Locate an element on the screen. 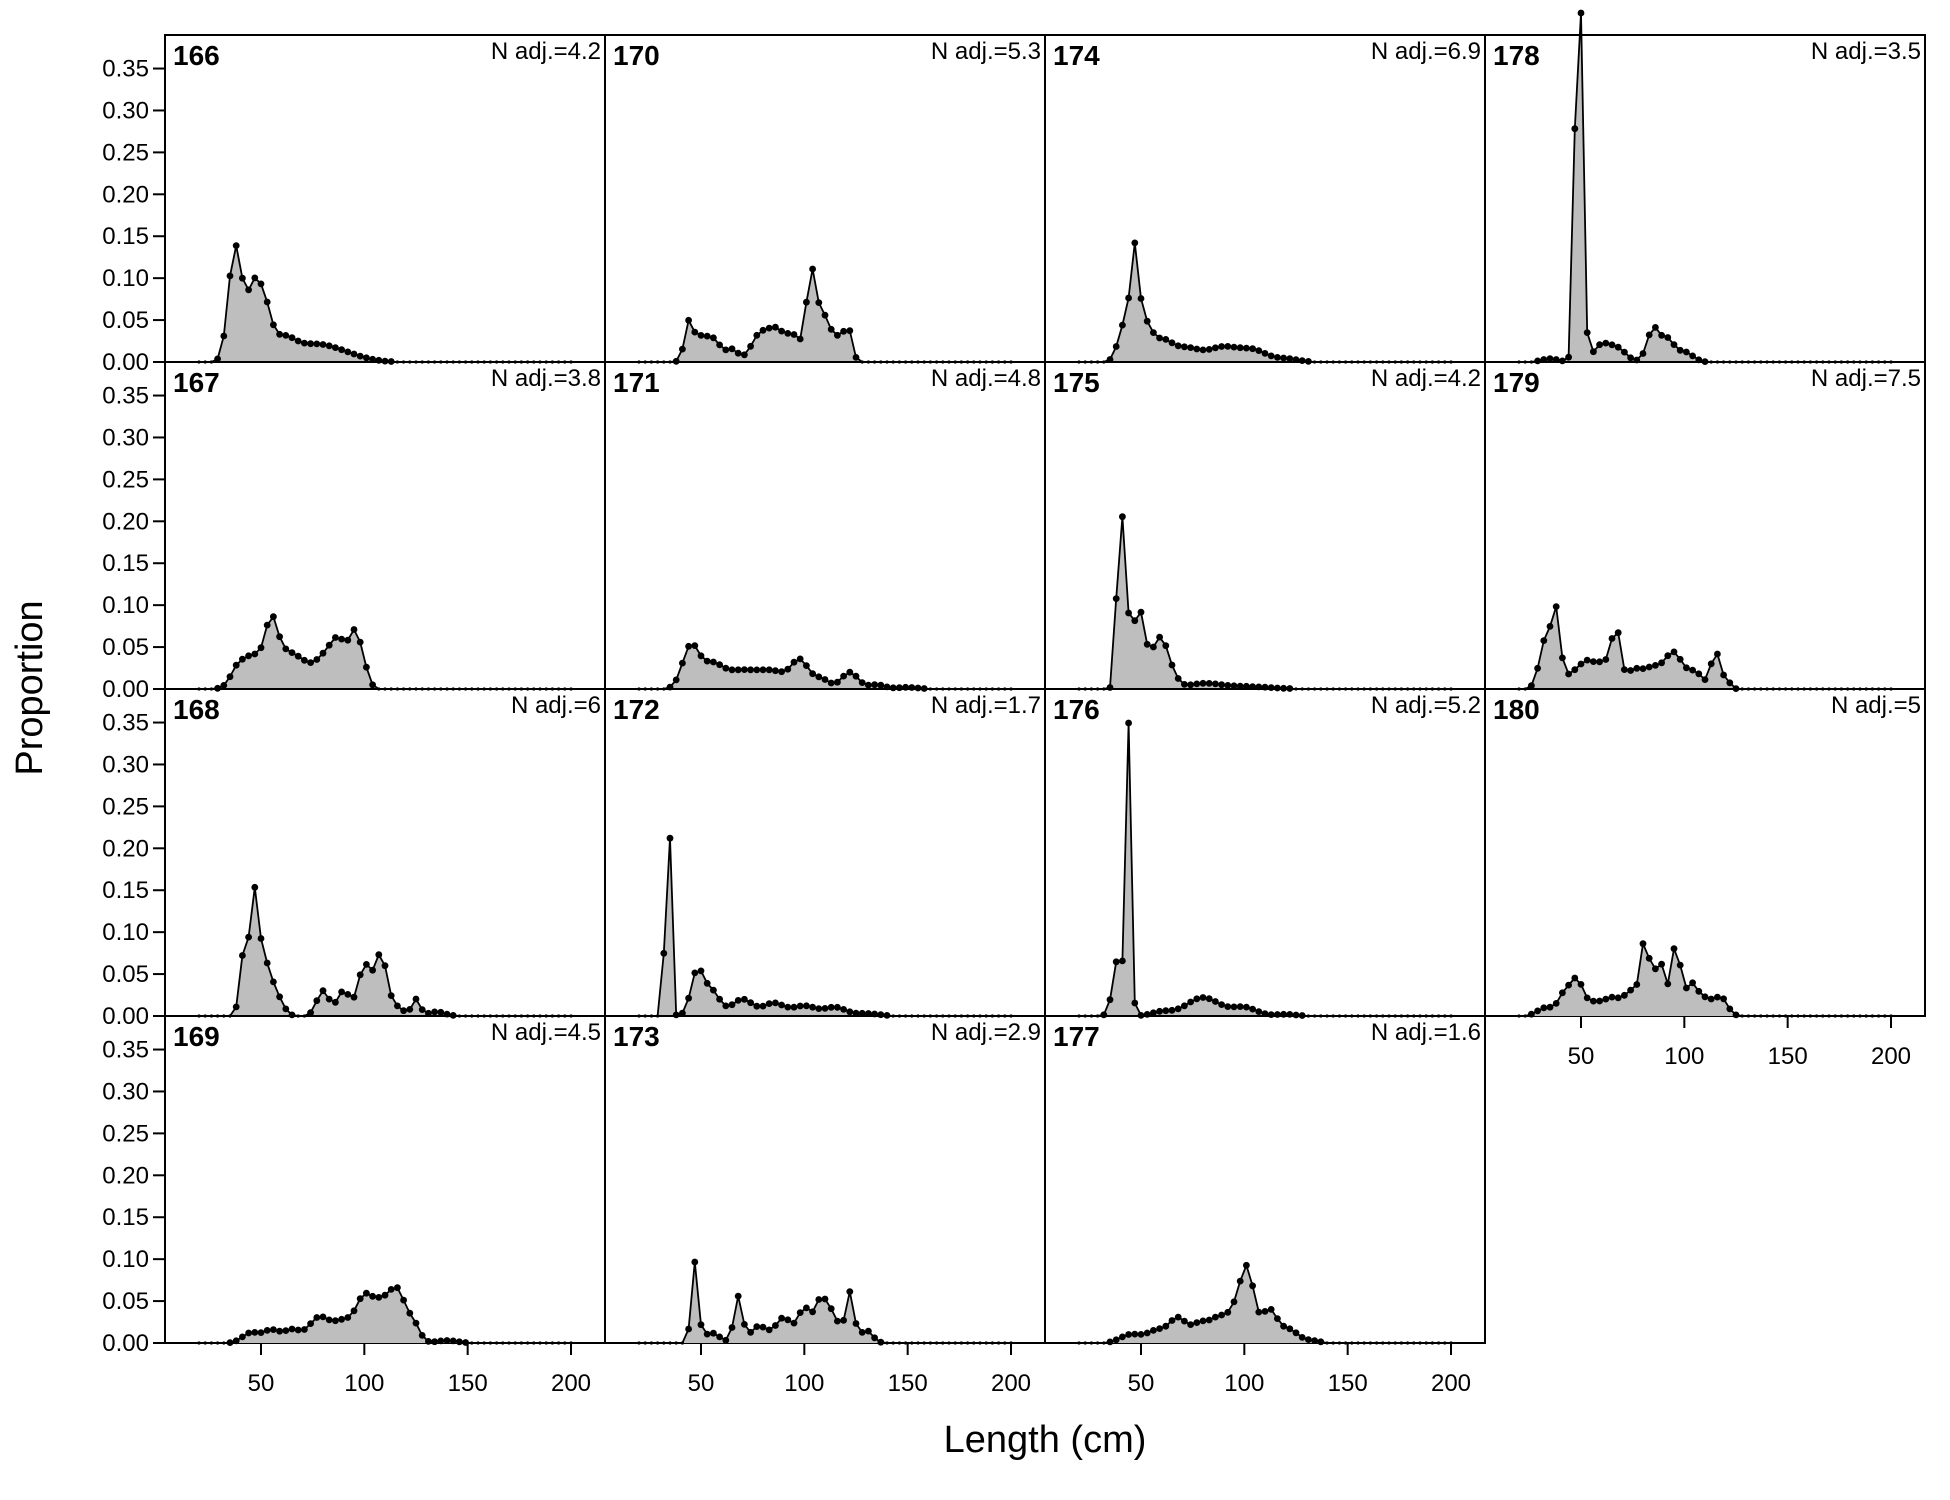 The width and height of the screenshot is (1950, 1500). panel-n-label: N adj.=5.3 is located at coordinates (986, 51).